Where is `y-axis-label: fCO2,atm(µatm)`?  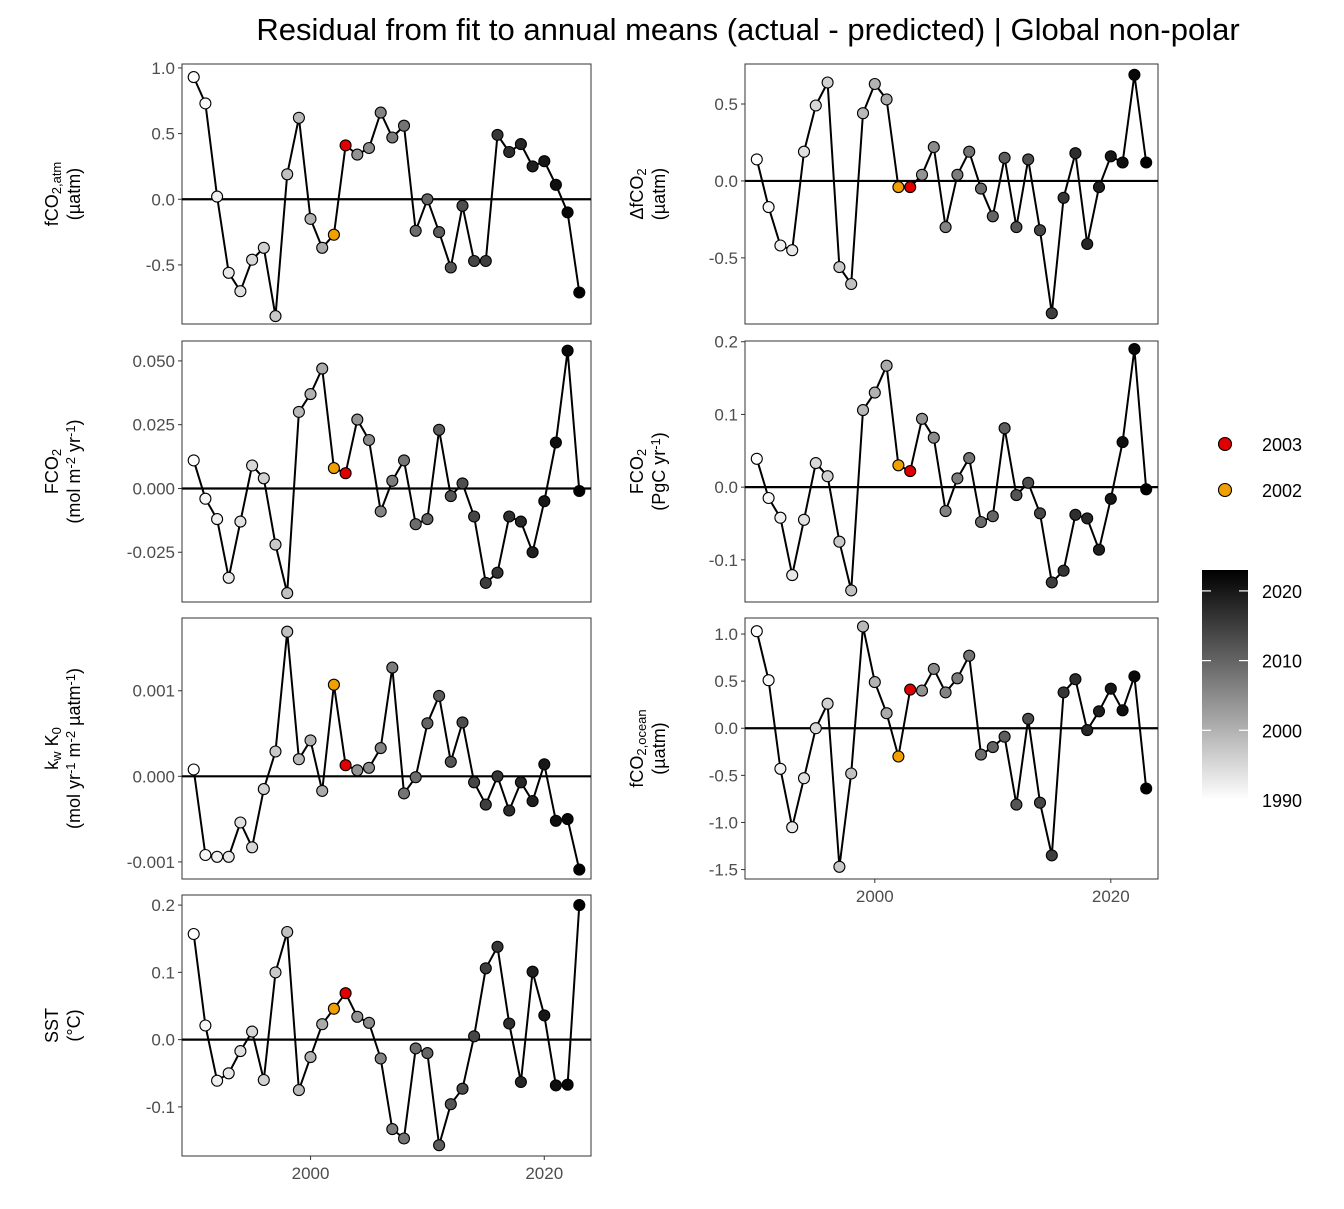
y-axis-label: fCO2,atm(µatm) is located at coordinates (63, 194).